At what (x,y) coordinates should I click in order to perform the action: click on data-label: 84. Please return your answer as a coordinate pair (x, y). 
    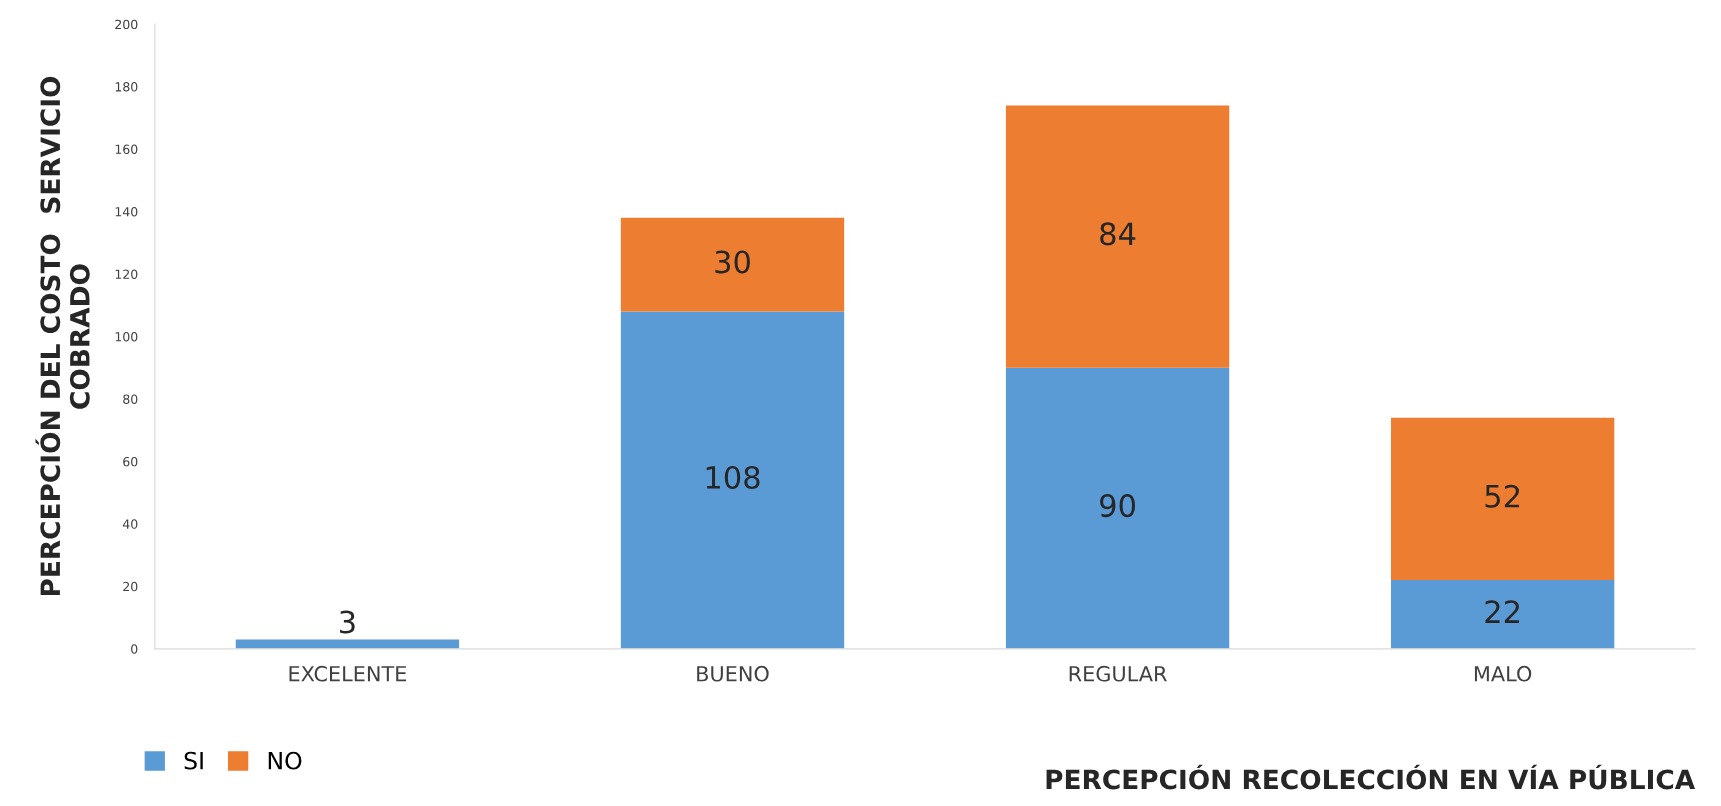
    Looking at the image, I should click on (1118, 234).